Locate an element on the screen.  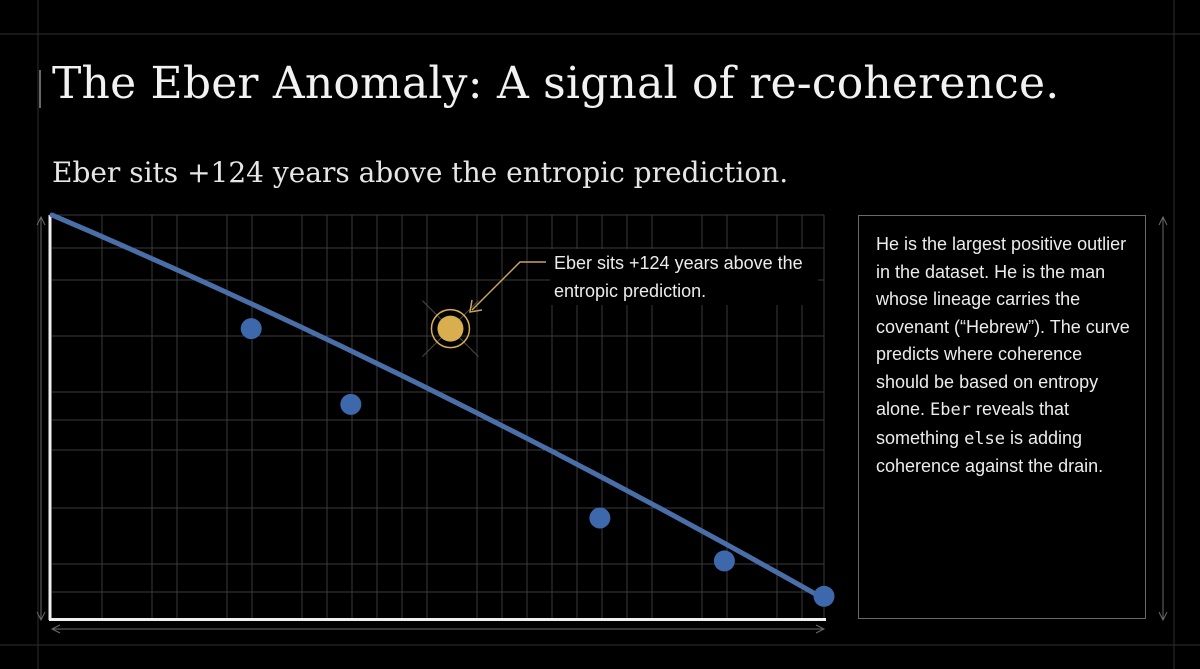
annotation-leader is located at coordinates (508, 286).